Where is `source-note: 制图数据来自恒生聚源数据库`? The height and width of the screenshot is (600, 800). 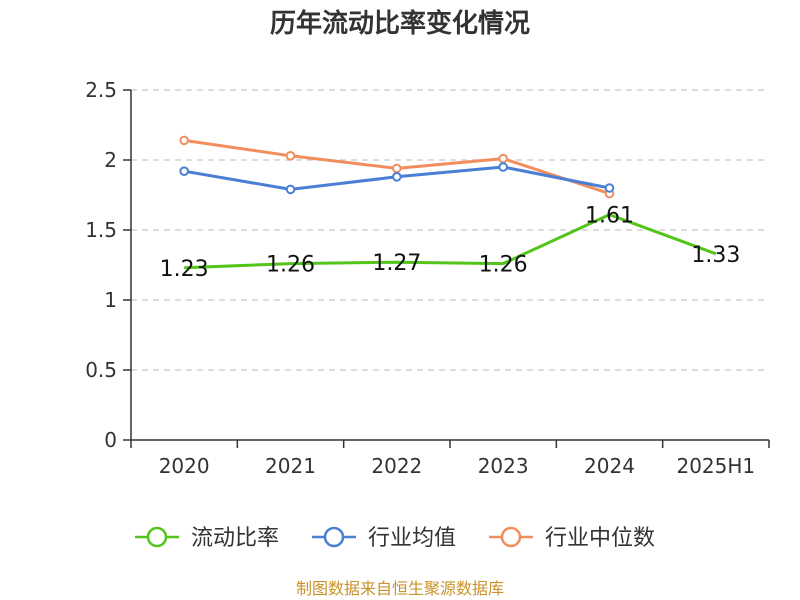 source-note: 制图数据来自恒生聚源数据库 is located at coordinates (400, 588).